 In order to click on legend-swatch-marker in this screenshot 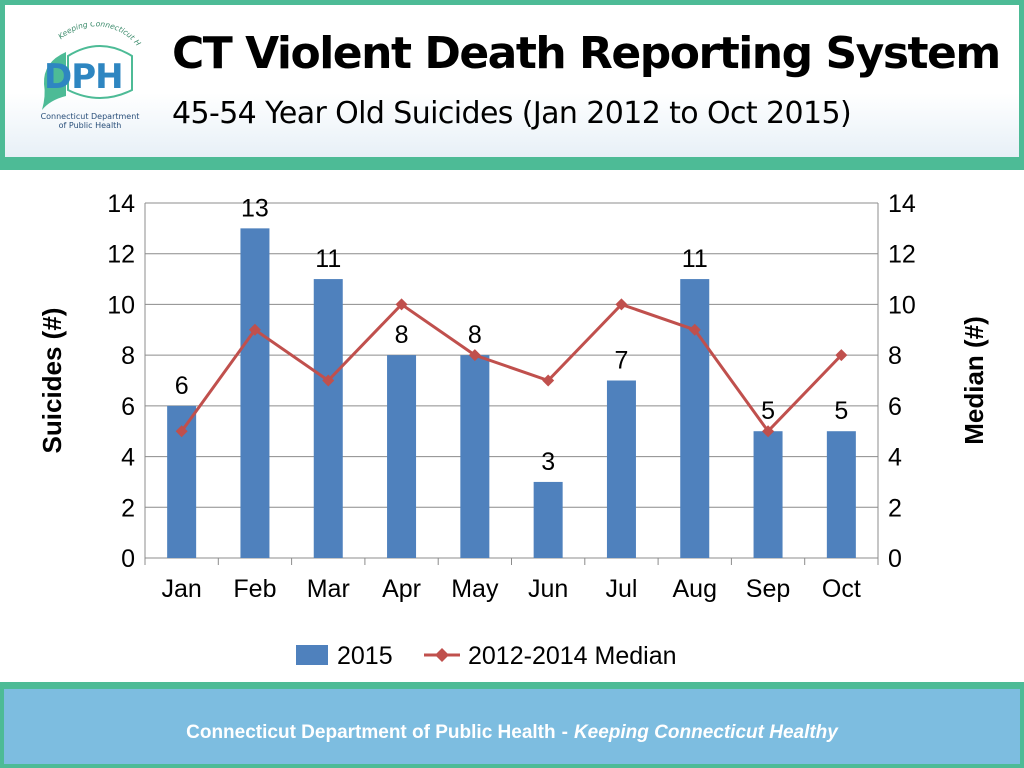, I will do `click(442, 655)`.